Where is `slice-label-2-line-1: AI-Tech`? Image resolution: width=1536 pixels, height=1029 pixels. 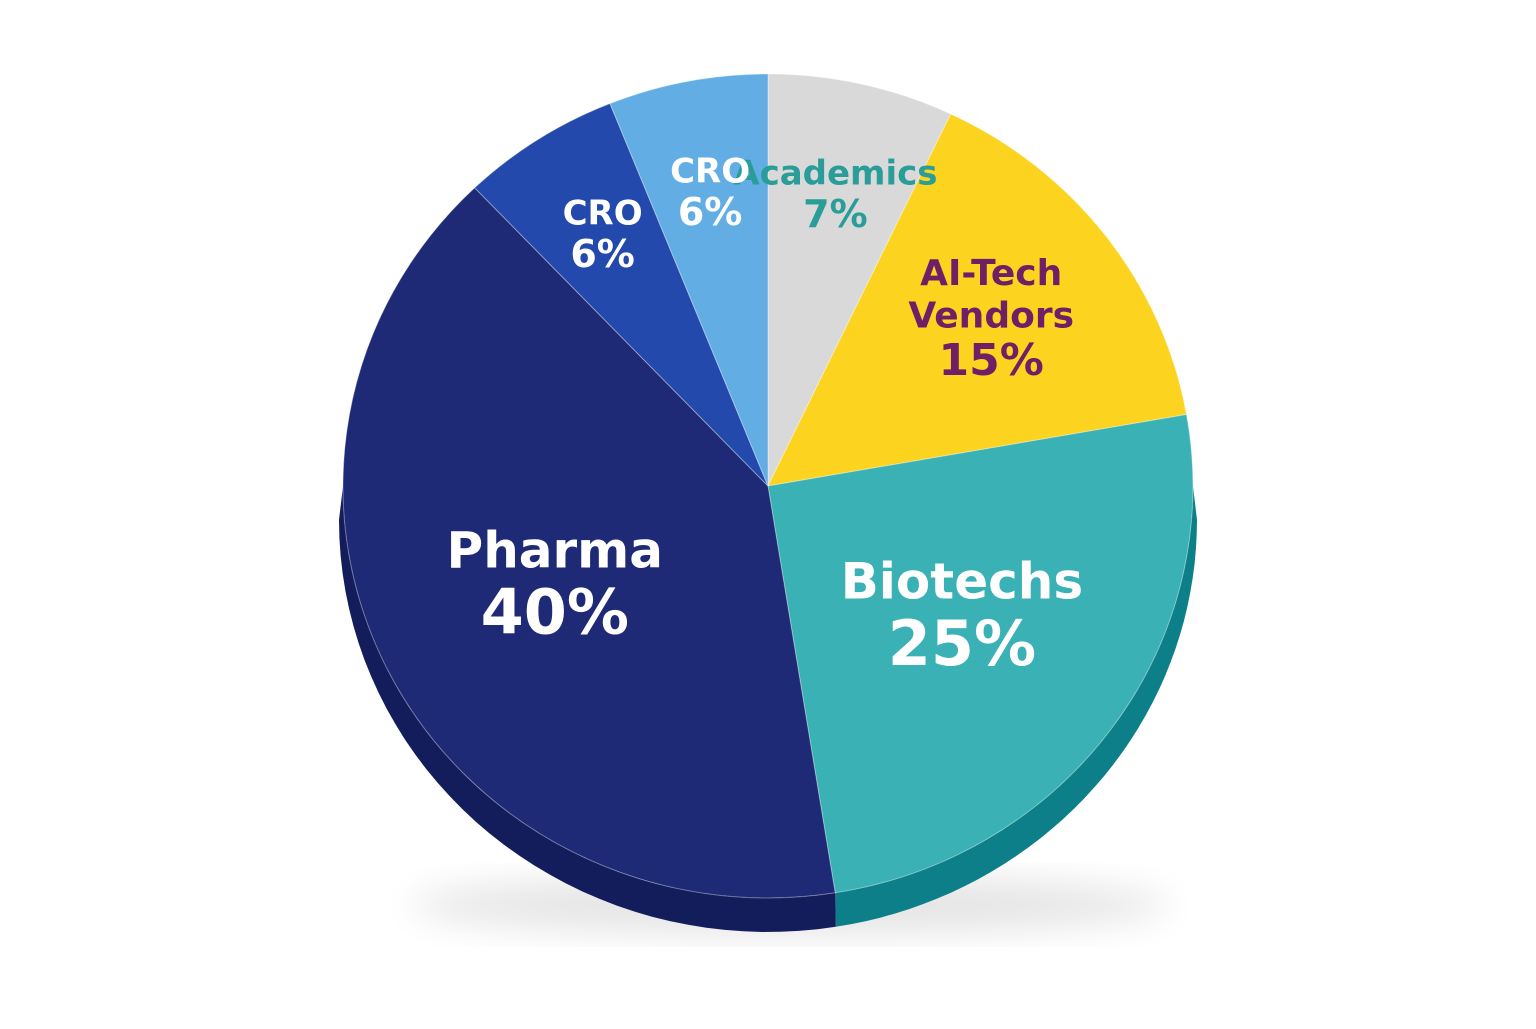
slice-label-2-line-1: AI-Tech is located at coordinates (991, 273).